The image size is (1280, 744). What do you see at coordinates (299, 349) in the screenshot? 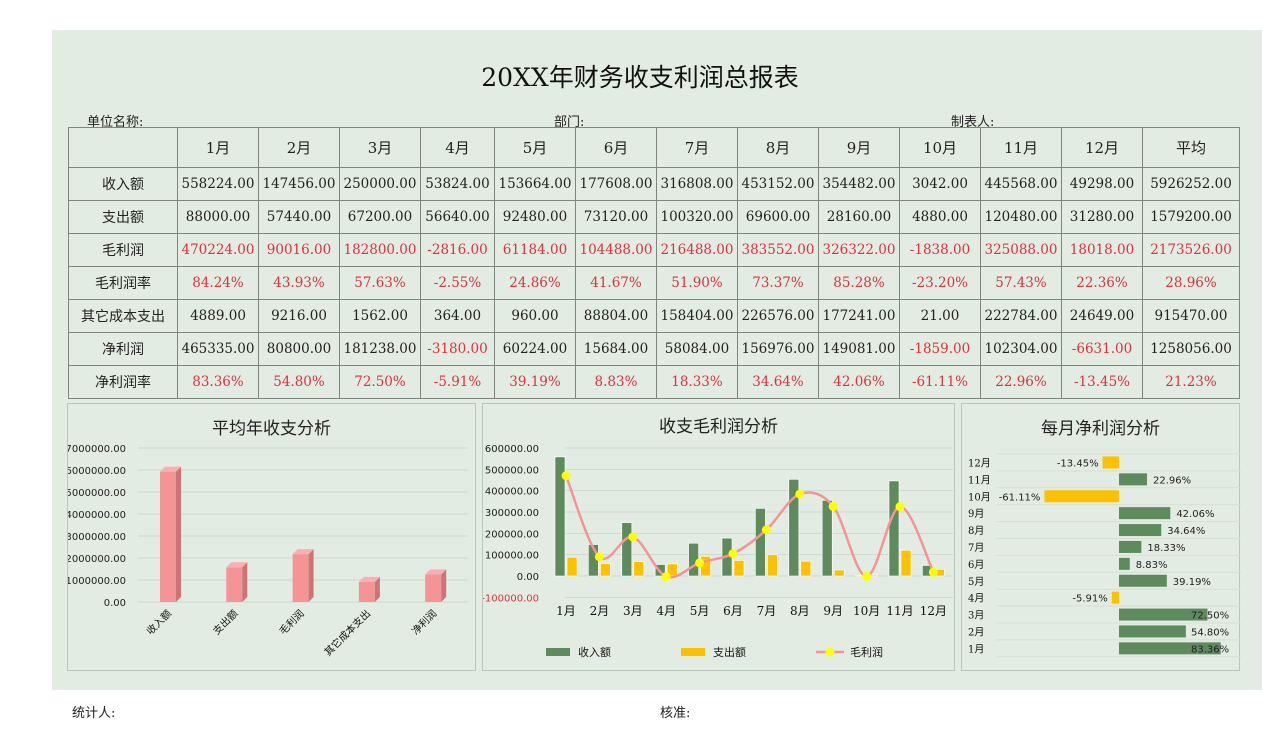
I see `table-cell: 80800.00` at bounding box center [299, 349].